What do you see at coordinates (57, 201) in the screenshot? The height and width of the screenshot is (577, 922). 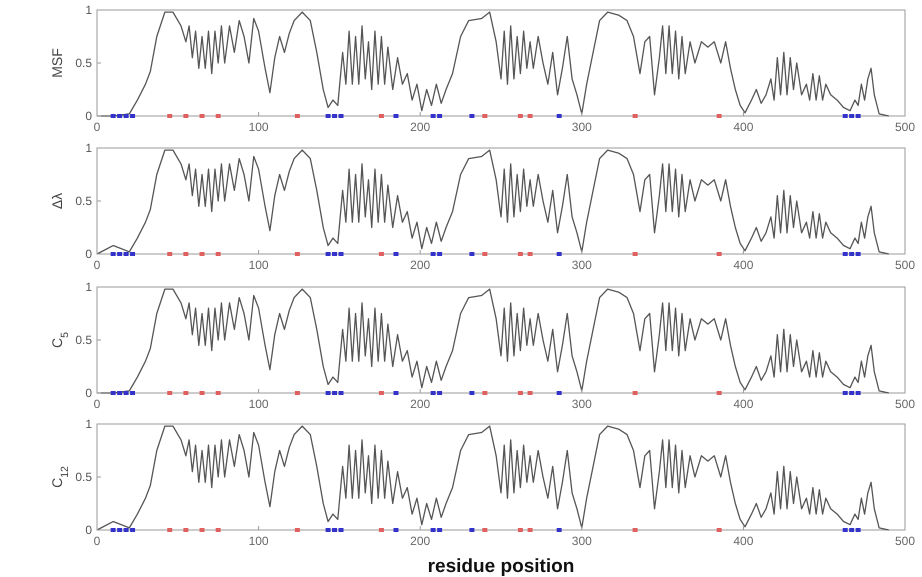 I see `y-axis-title: Δλ` at bounding box center [57, 201].